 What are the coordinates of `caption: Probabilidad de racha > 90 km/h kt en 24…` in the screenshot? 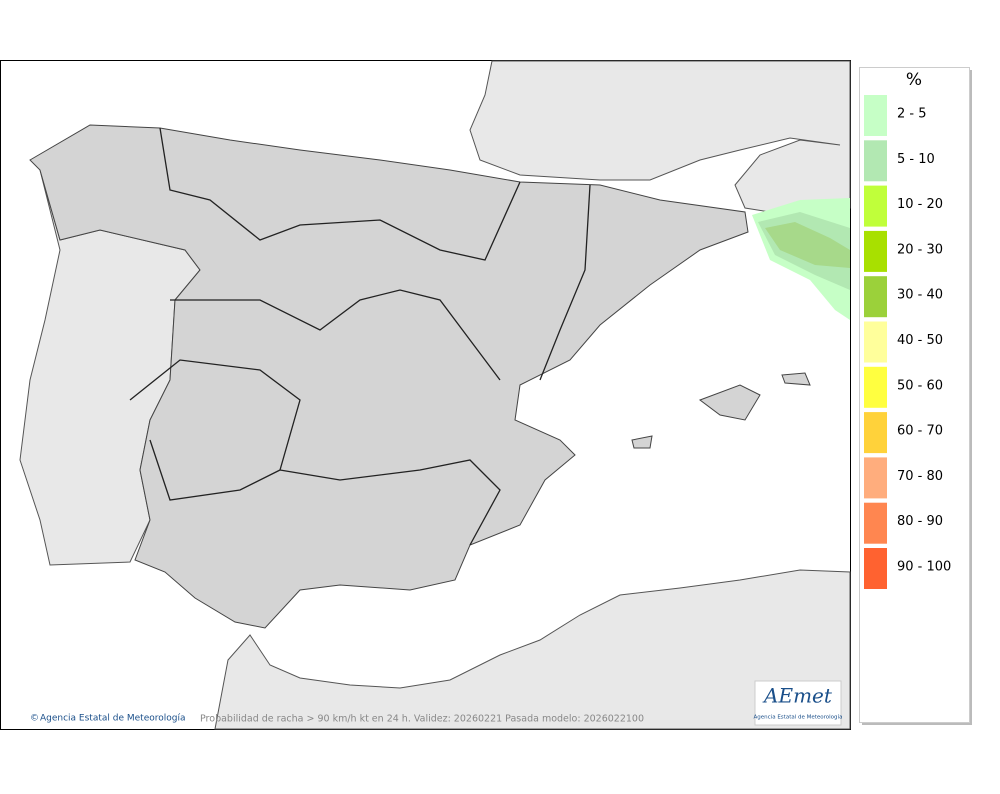 It's located at (422, 719).